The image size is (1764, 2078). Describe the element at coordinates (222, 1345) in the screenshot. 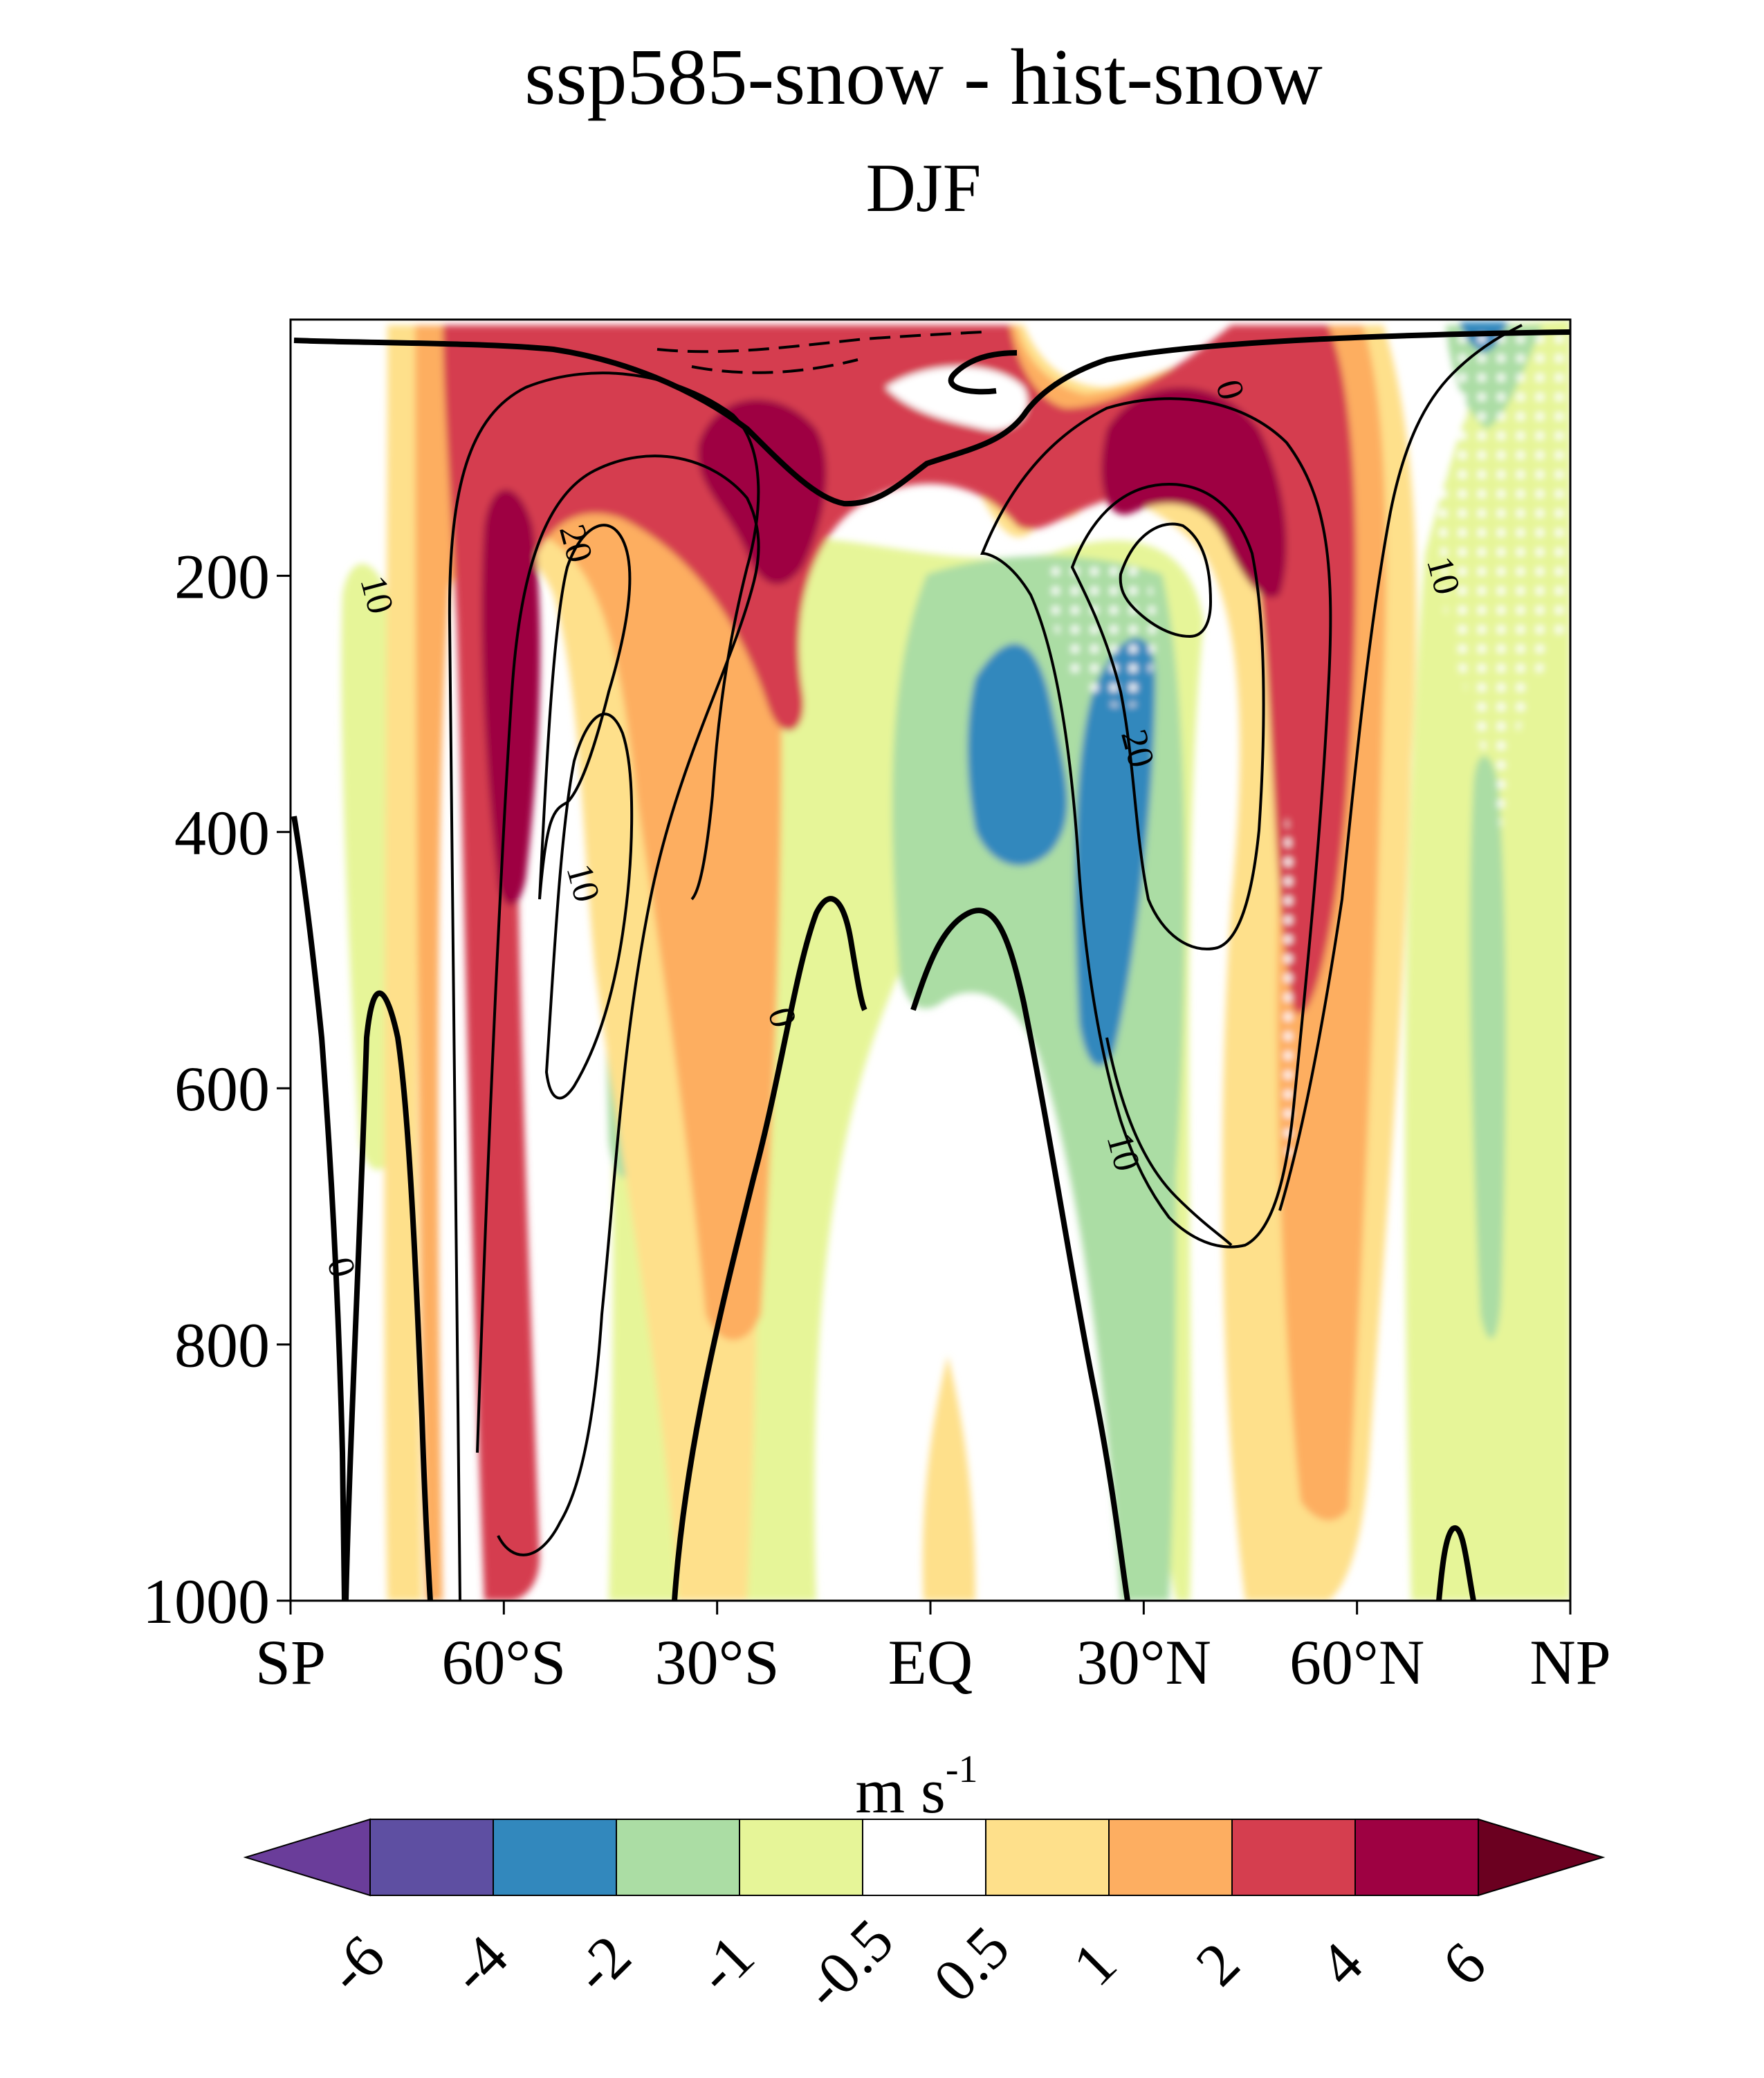

I see `y-tick-label: 800` at that location.